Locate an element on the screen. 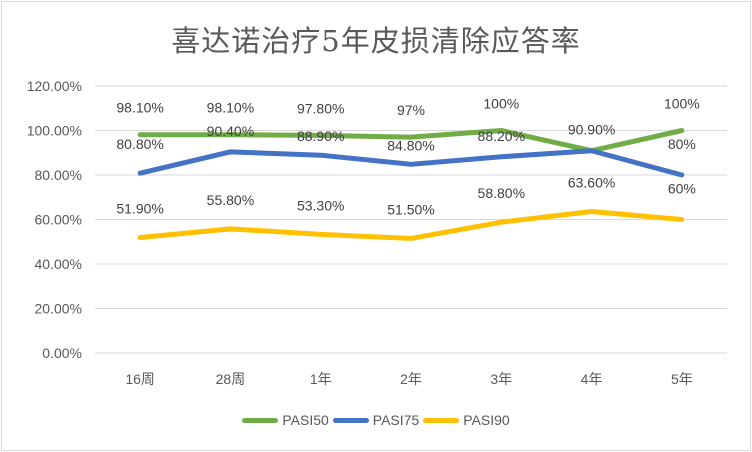 Image resolution: width=752 pixels, height=452 pixels. data-label: 51.50% is located at coordinates (410, 209).